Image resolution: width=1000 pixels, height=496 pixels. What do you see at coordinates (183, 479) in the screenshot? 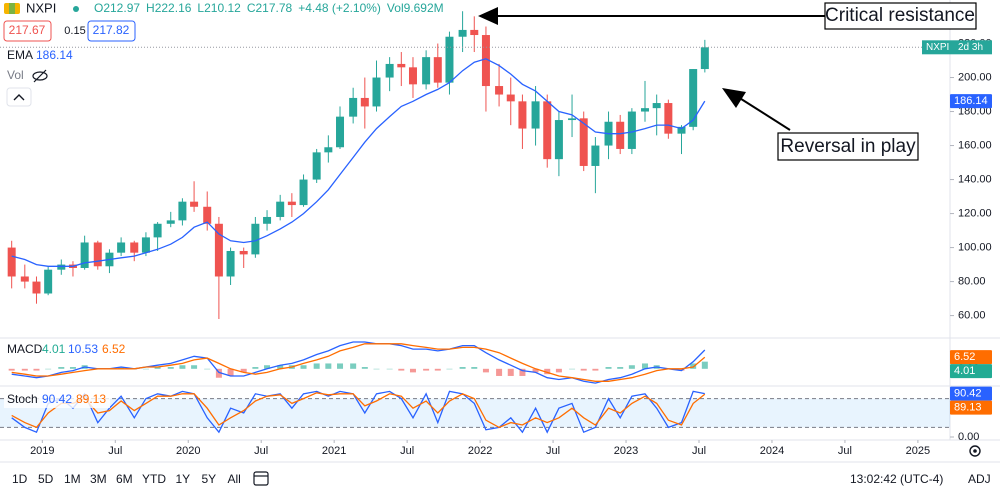
I see `range-button: 1Y` at bounding box center [183, 479].